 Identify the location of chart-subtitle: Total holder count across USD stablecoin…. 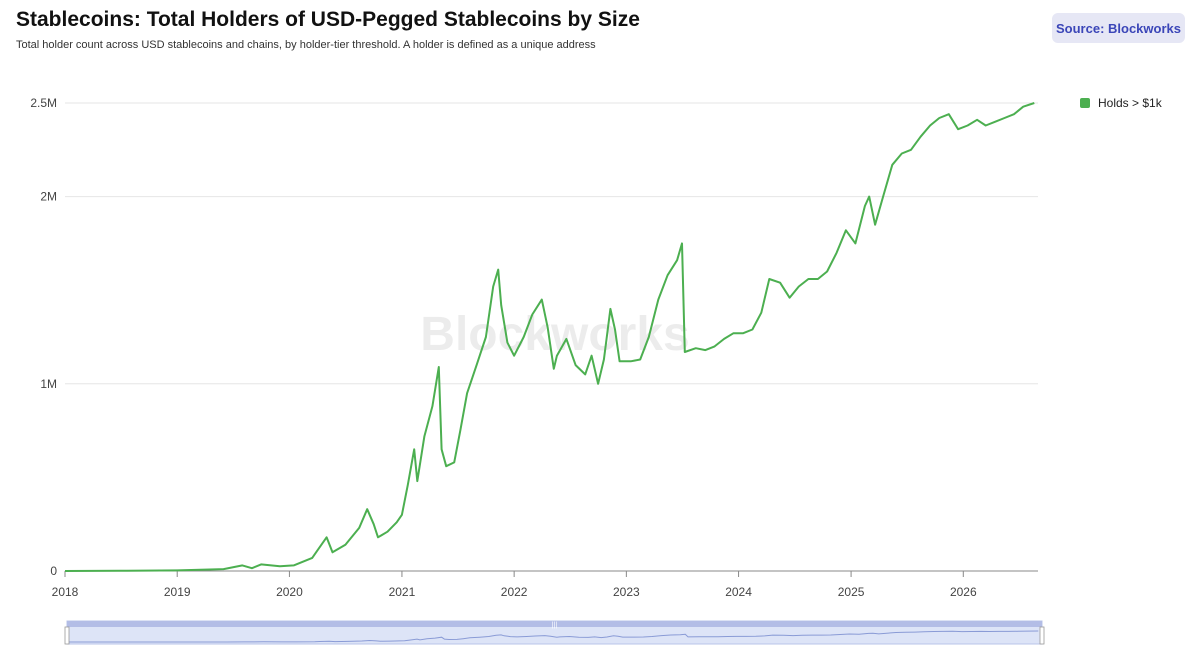
(306, 45).